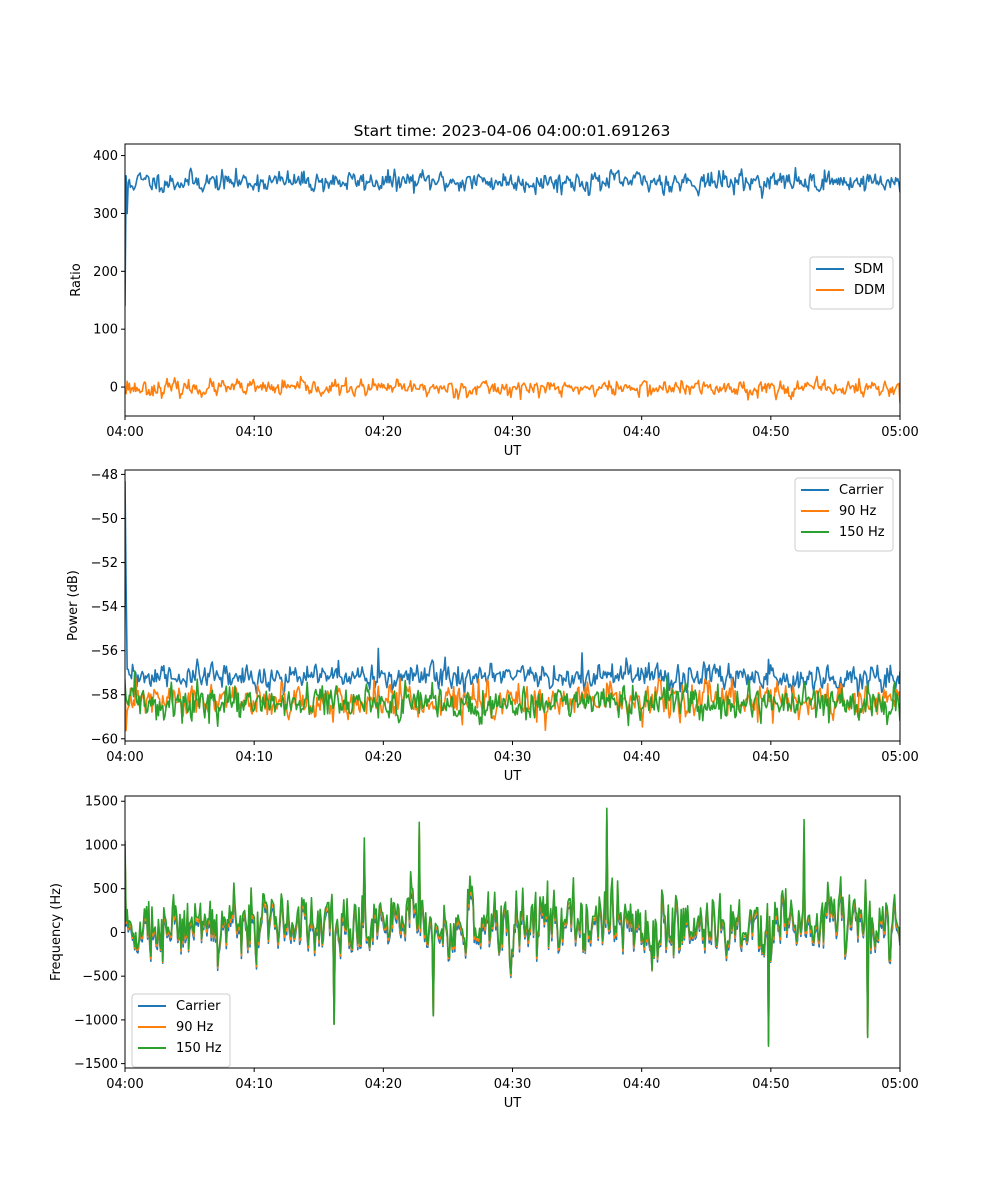 The height and width of the screenshot is (1200, 1000). Describe the element at coordinates (512, 237) in the screenshot. I see `series-line-sdm` at that location.